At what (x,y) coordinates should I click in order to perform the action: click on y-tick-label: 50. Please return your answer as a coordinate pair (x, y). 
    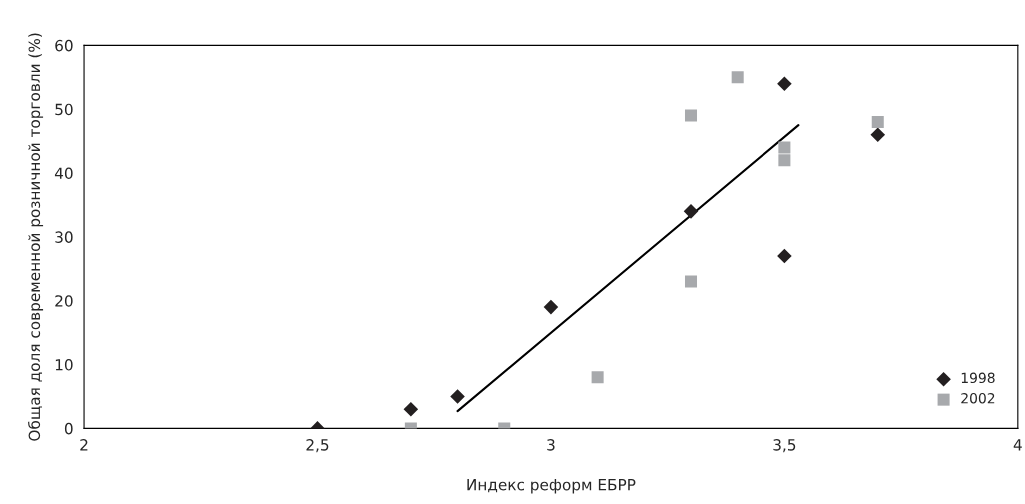
    Looking at the image, I should click on (64, 109).